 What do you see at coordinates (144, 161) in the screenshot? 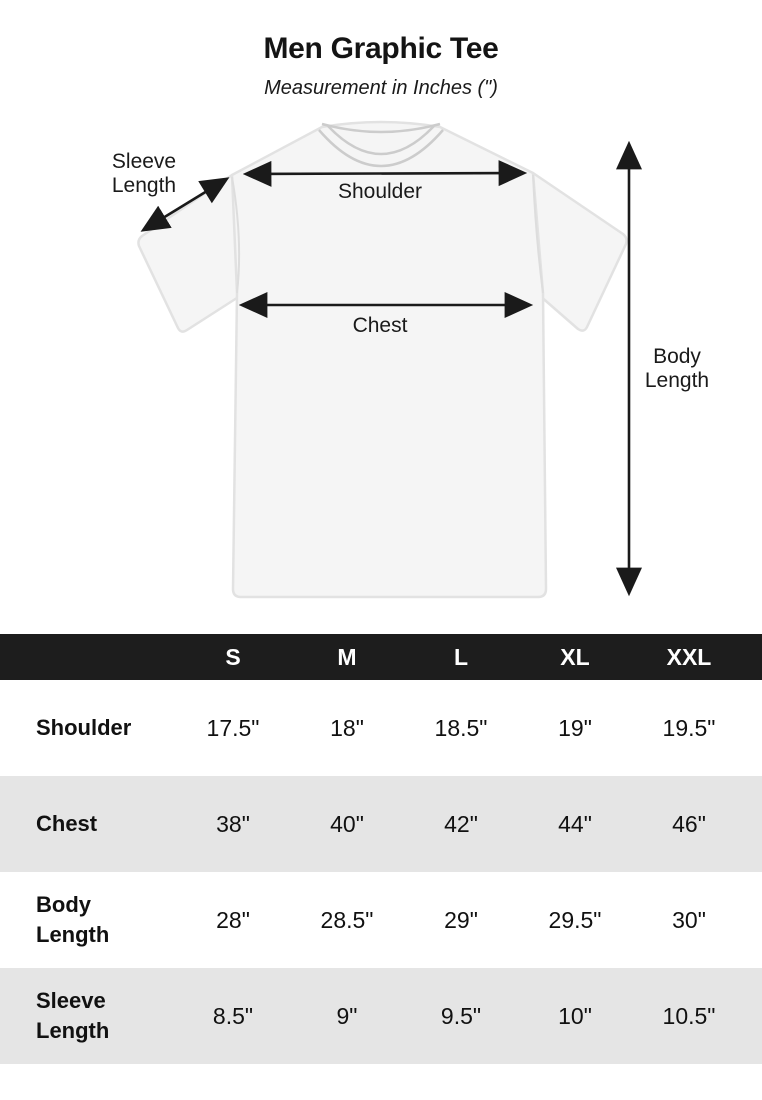
I see `sleeve-length-label-line1: Sleeve` at bounding box center [144, 161].